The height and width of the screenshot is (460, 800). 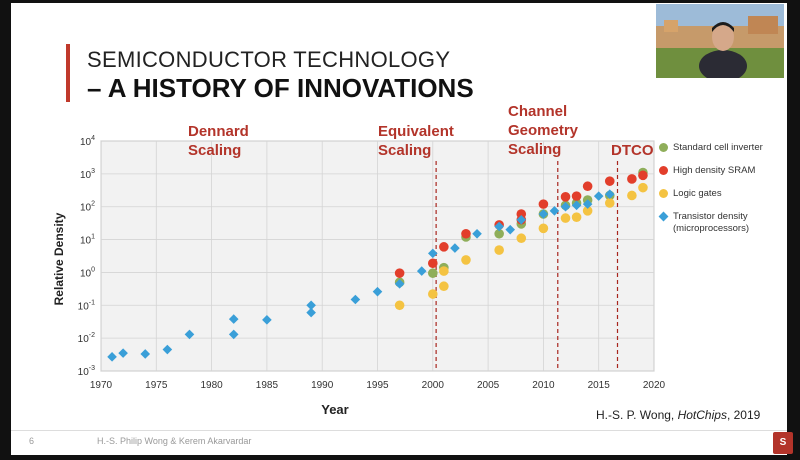 I want to click on y-axis-label: Relative Density, so click(x=59, y=258).